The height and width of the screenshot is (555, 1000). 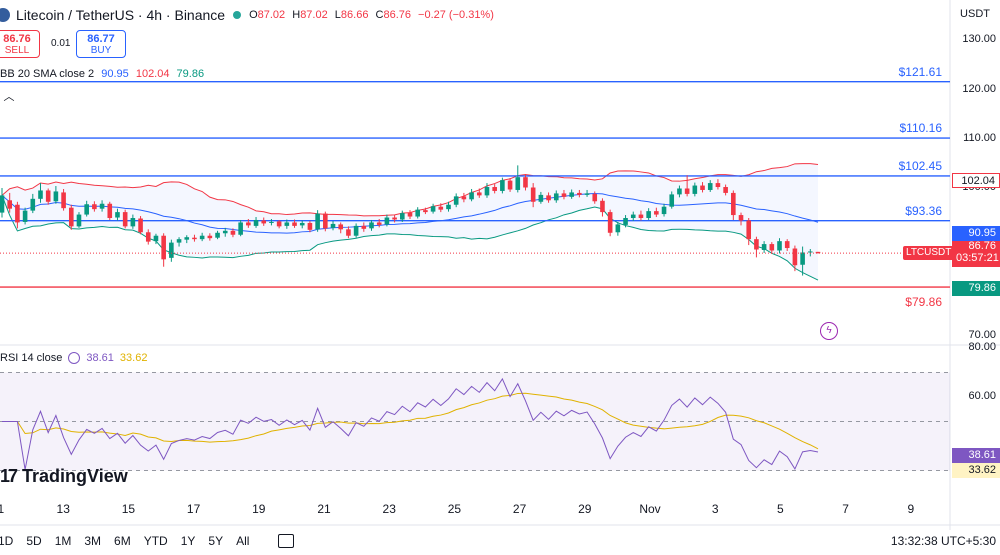 I want to click on range-all: All, so click(x=243, y=541).